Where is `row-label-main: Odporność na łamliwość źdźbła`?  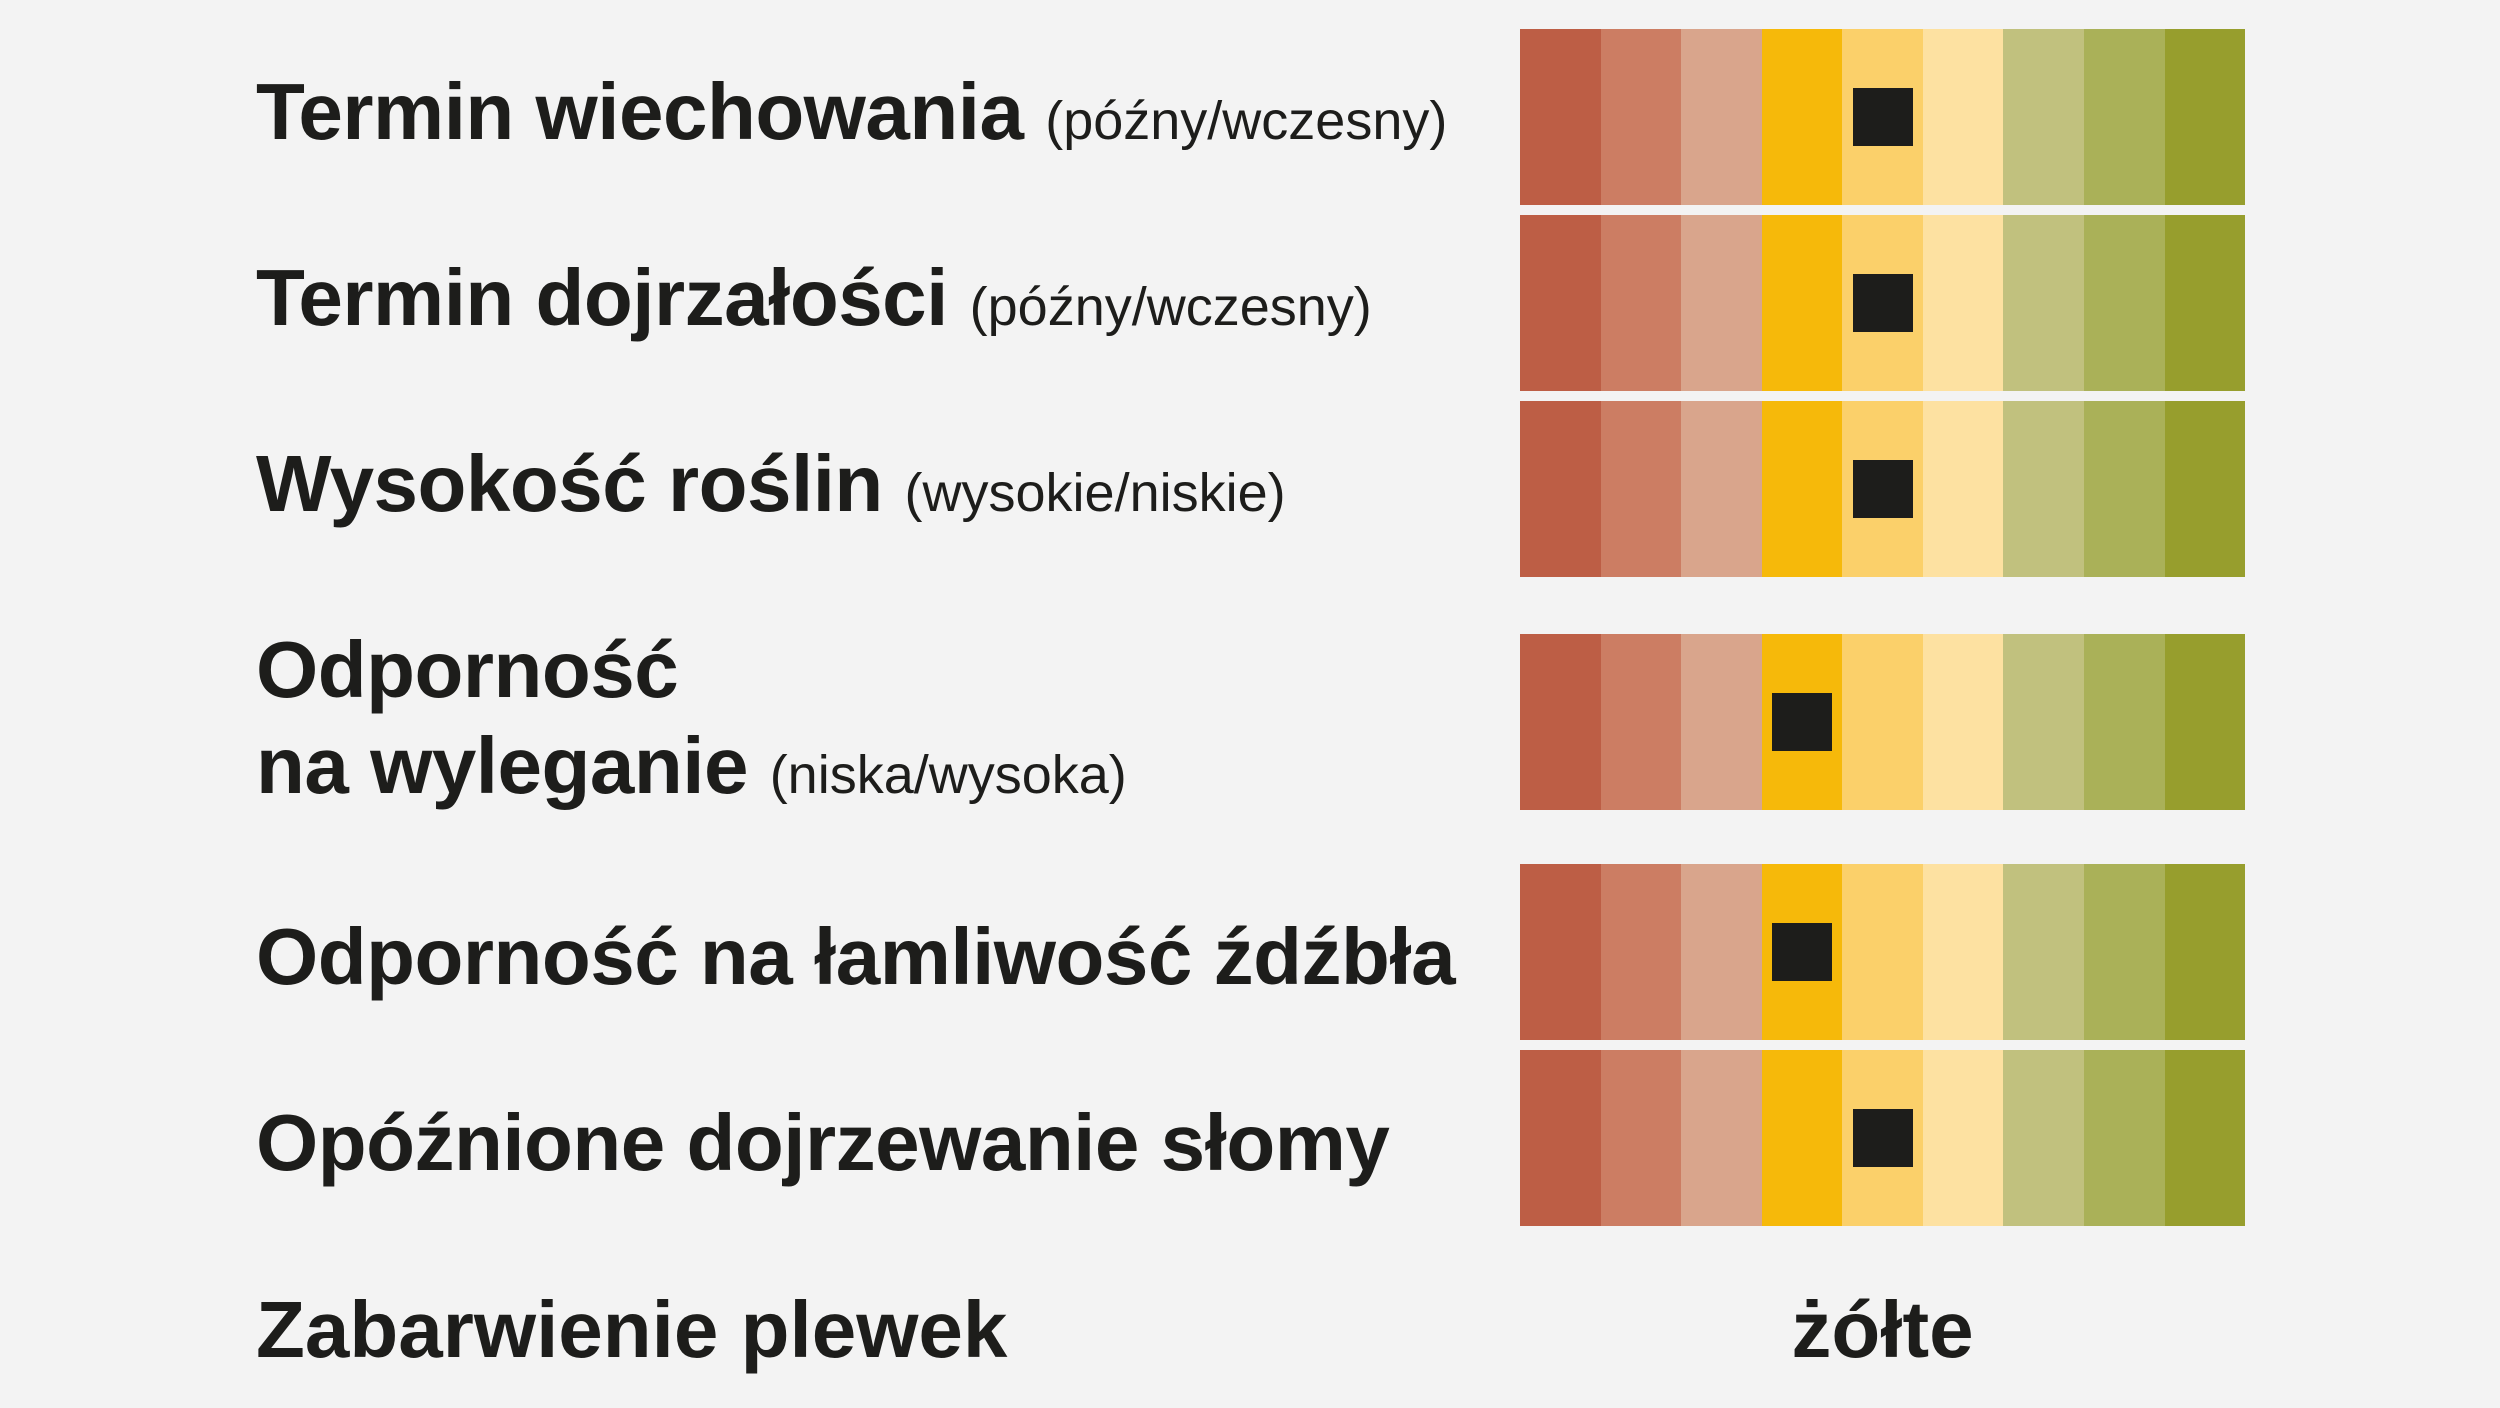
row-label-main: Odporność na łamliwość źdźbła is located at coordinates (856, 956).